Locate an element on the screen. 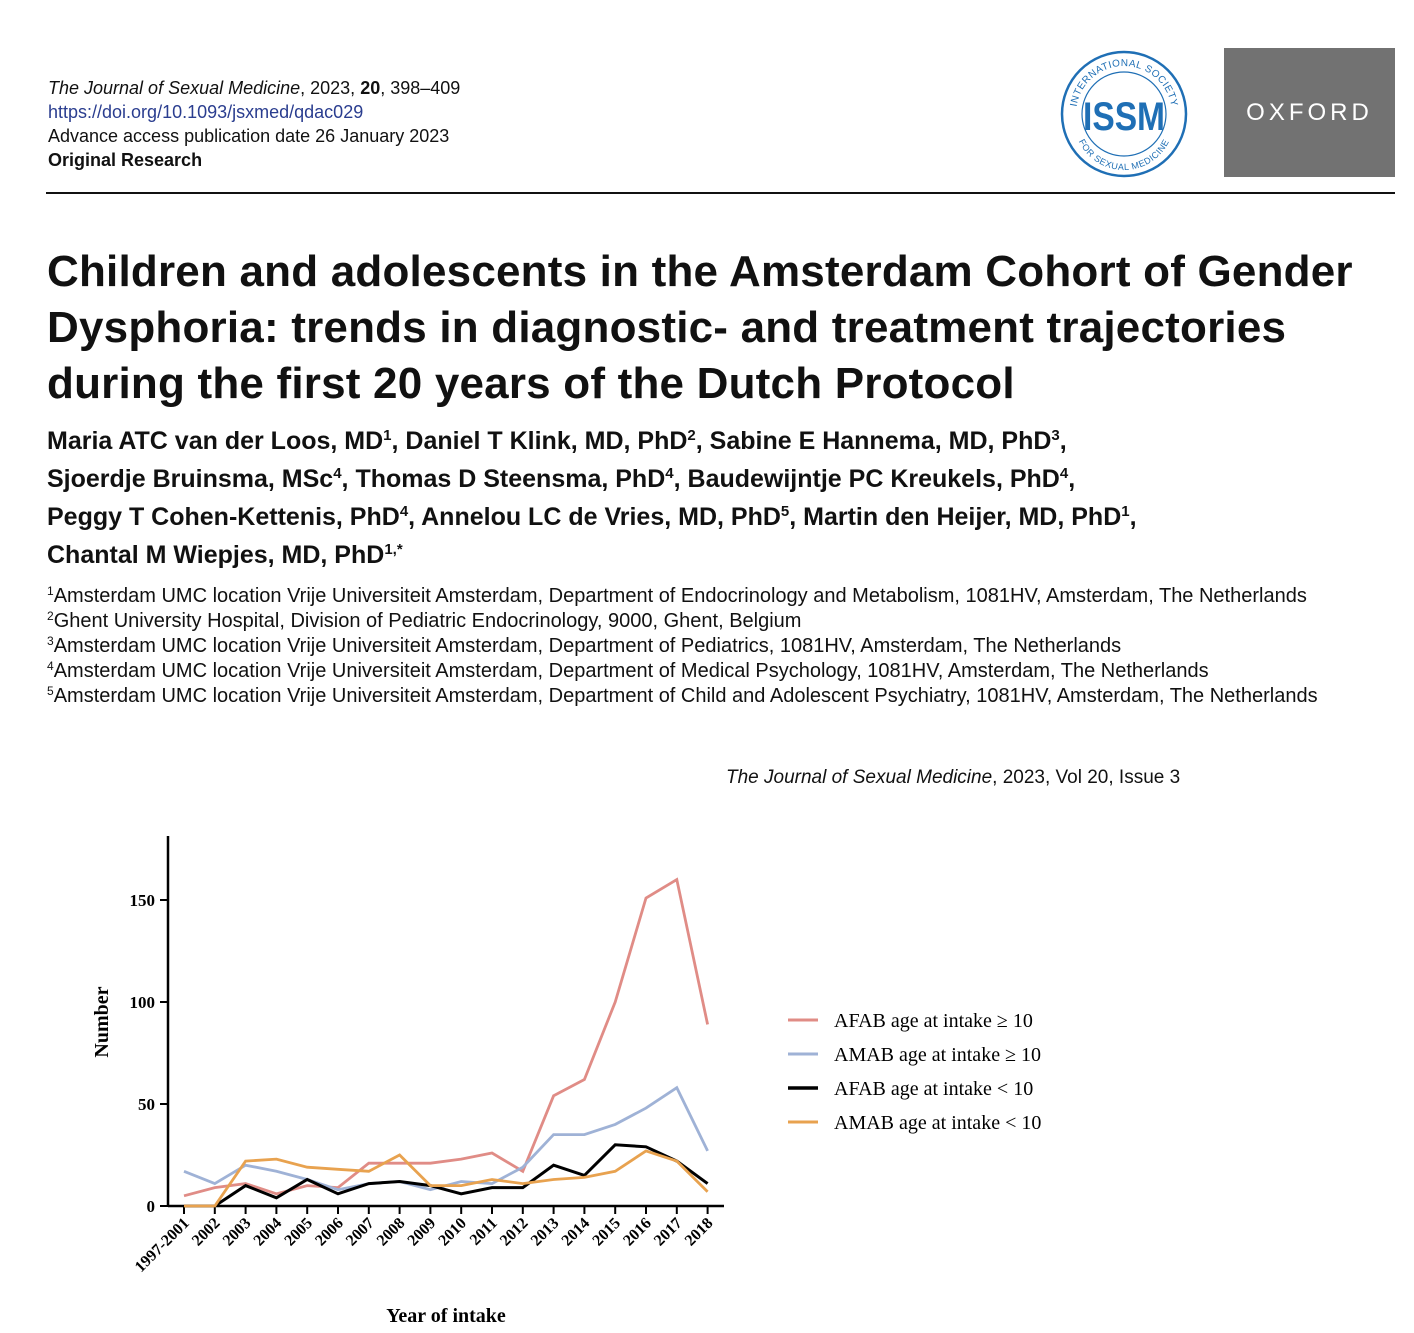 The width and height of the screenshot is (1414, 1333). x-tick-label: 2010 is located at coordinates (452, 1232).